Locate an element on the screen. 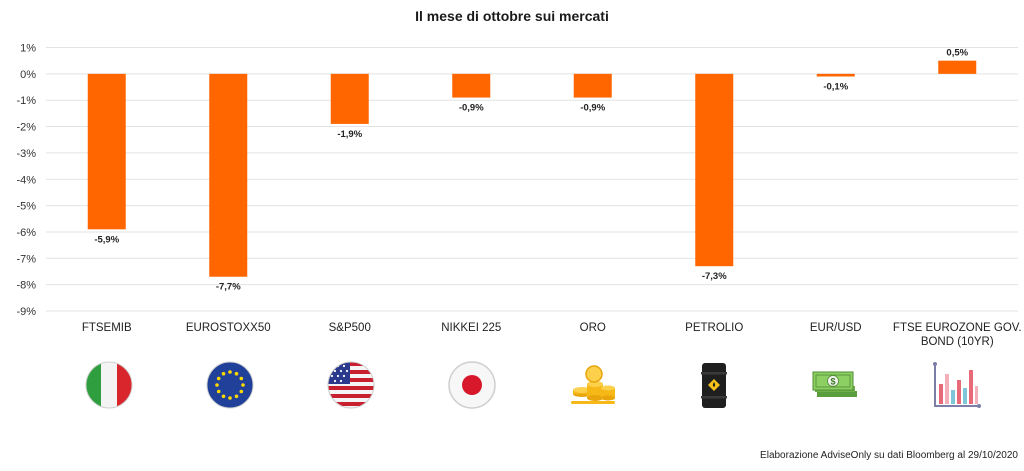 The height and width of the screenshot is (471, 1024). data-label: 0,5% is located at coordinates (957, 53).